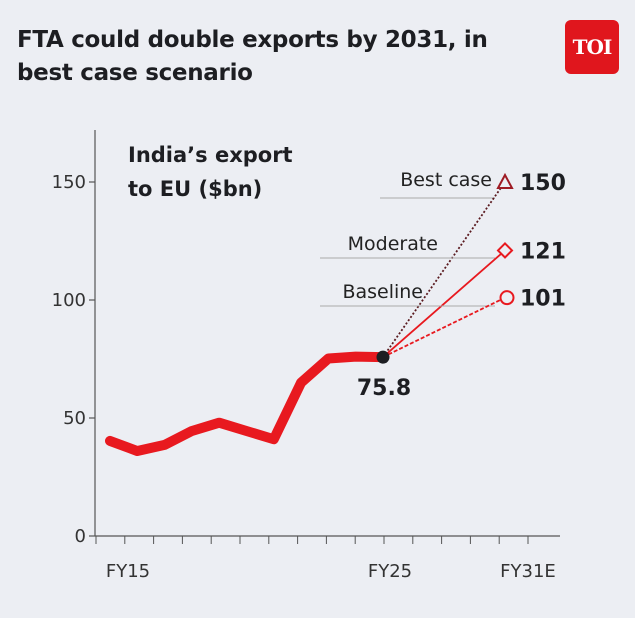 This screenshot has width=635, height=618. What do you see at coordinates (543, 183) in the screenshot?
I see `projection-value-label: 150` at bounding box center [543, 183].